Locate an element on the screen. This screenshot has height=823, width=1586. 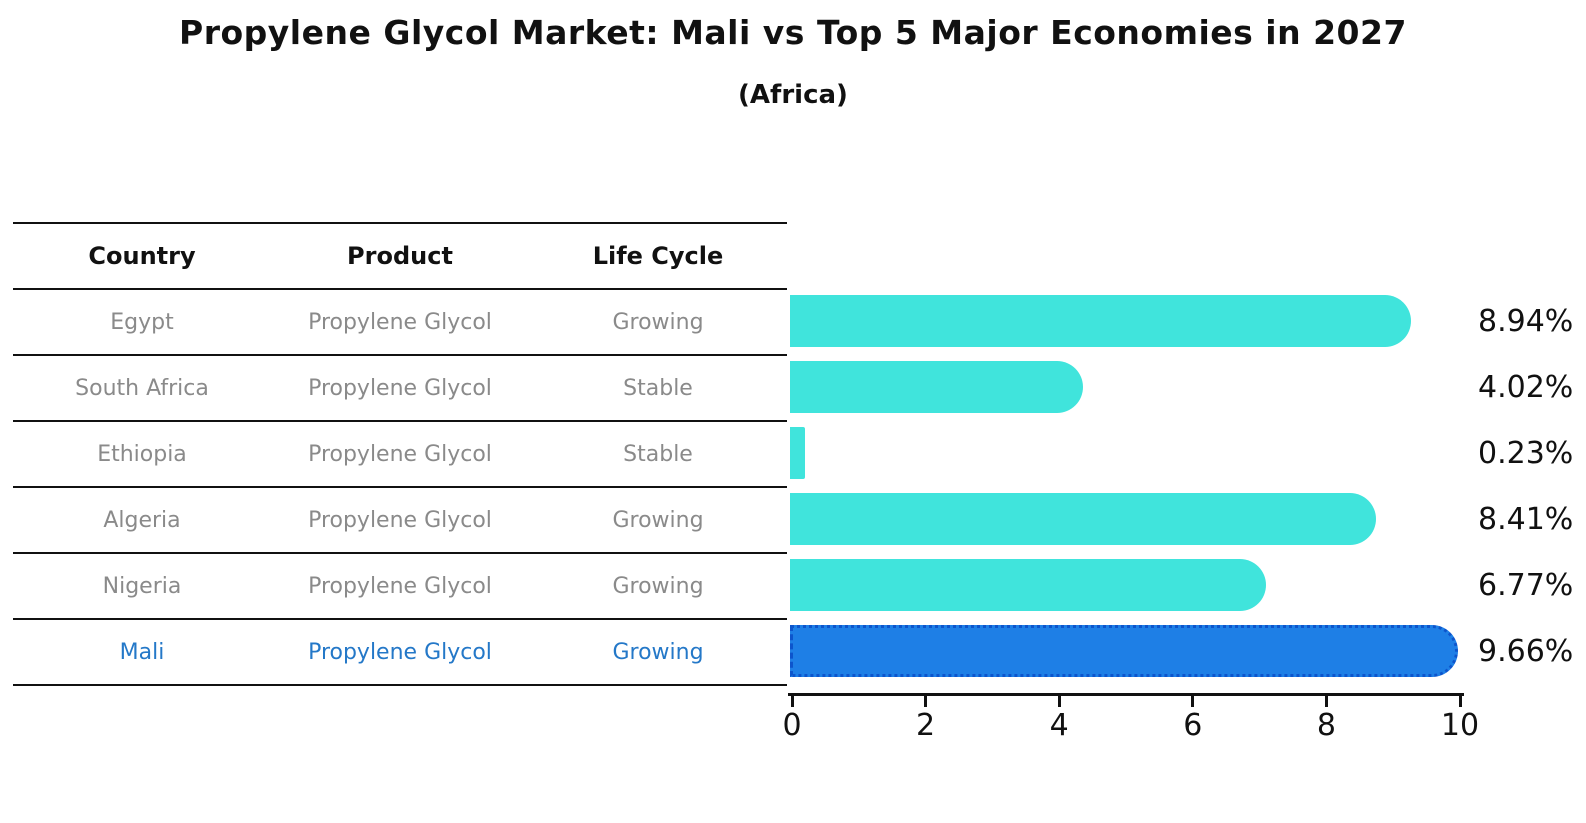
table-row-nigeria: Nigeria Propylene Glycol Growing is located at coordinates (400, 587).